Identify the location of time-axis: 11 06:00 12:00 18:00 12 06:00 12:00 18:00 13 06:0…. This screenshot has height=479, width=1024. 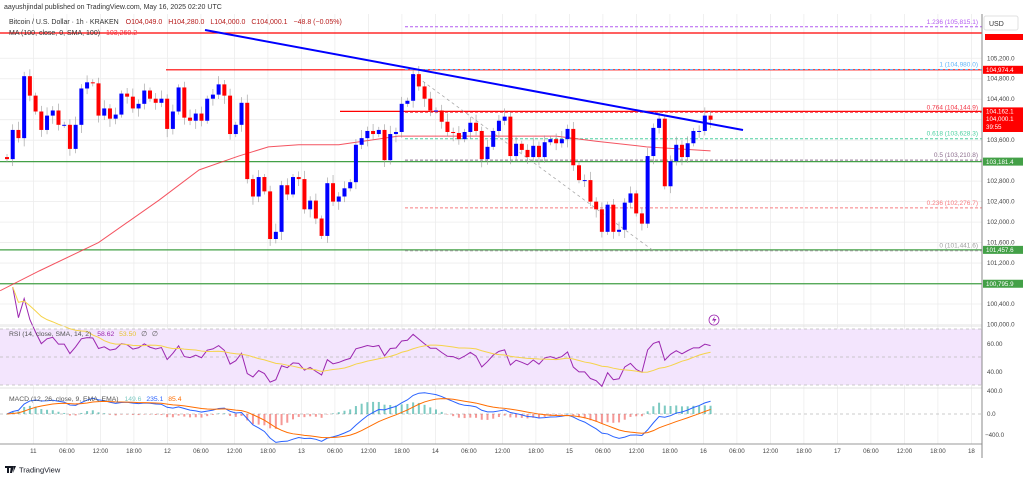
(502, 451).